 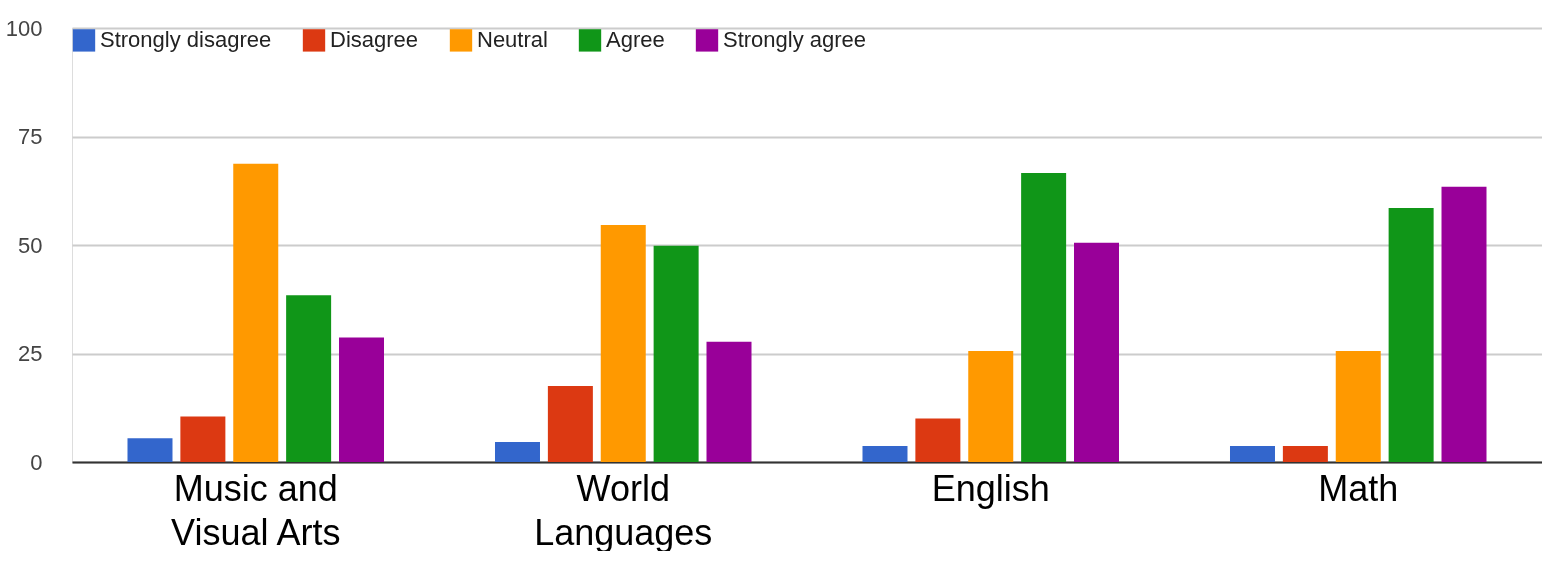 I want to click on x-tick-label: Music and Visual Arts, so click(x=256, y=510).